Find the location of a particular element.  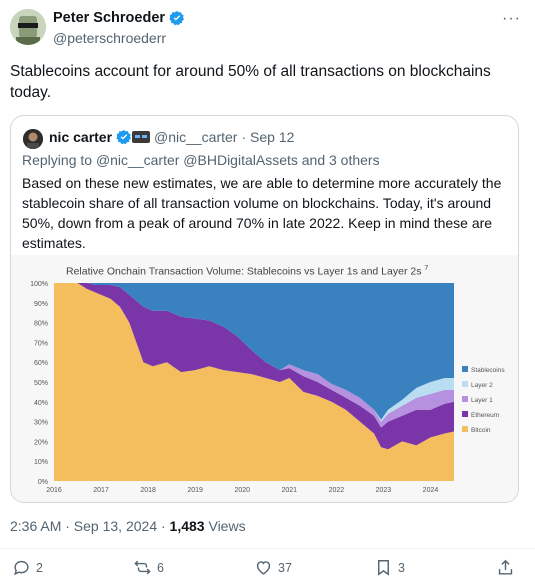

replying-to-prefix: Replying to is located at coordinates (59, 160).